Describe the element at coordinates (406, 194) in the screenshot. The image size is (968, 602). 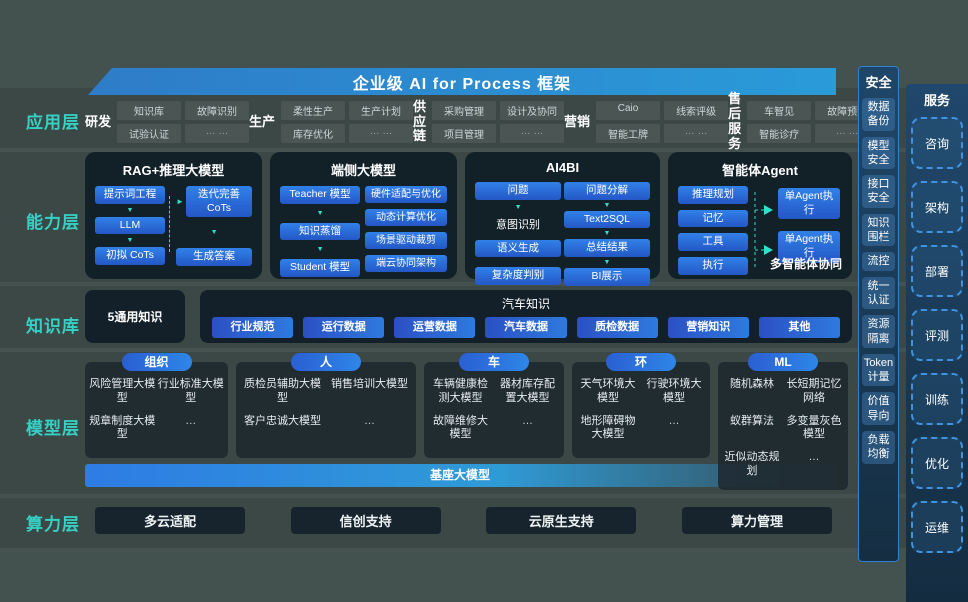
I see `flow-node: 硬件适配与优化` at that location.